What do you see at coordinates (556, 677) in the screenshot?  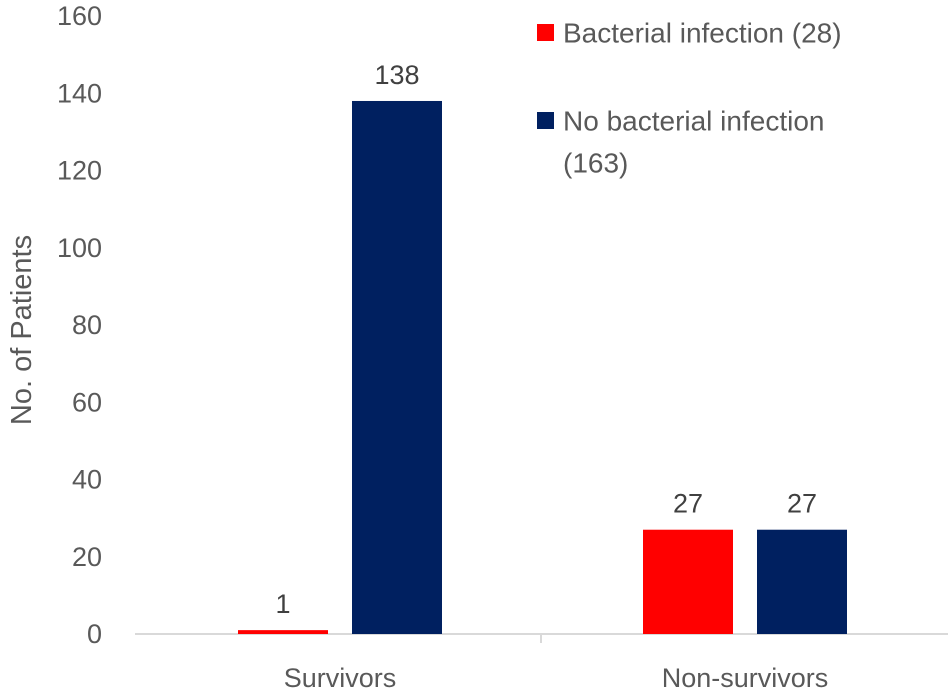 I see `category-labels: Survivors Non-survivors` at bounding box center [556, 677].